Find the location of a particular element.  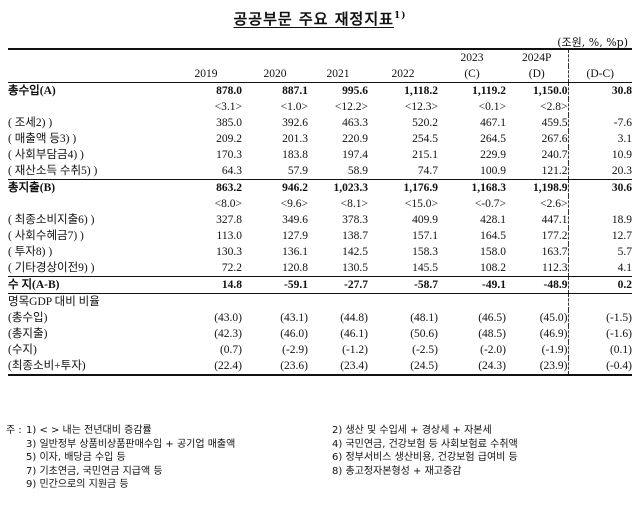

col-header: 2020 is located at coordinates (275, 74).